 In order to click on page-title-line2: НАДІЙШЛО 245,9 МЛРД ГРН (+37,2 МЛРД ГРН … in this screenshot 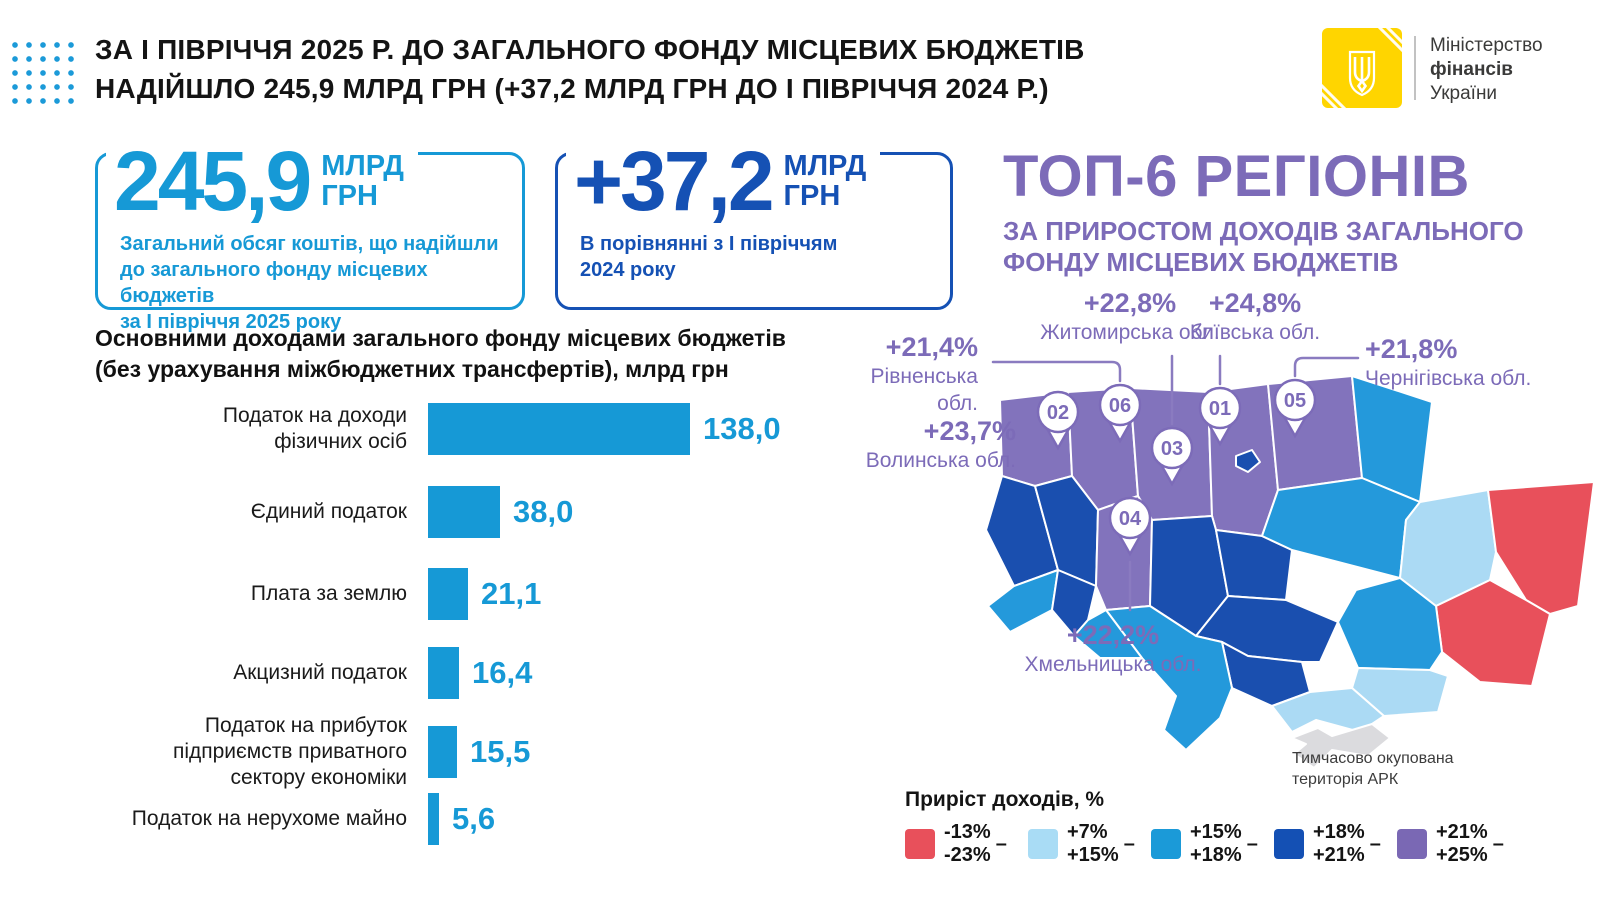, I will do `click(572, 88)`.